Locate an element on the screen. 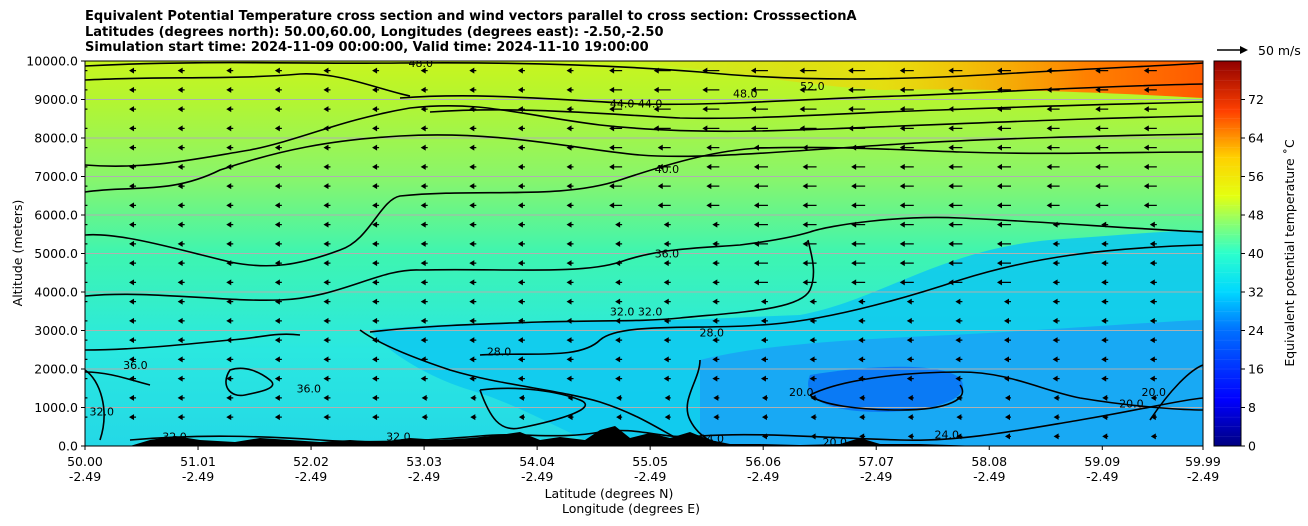 The width and height of the screenshot is (1308, 526). colorbar-tick-label: 40 is located at coordinates (1256, 253).